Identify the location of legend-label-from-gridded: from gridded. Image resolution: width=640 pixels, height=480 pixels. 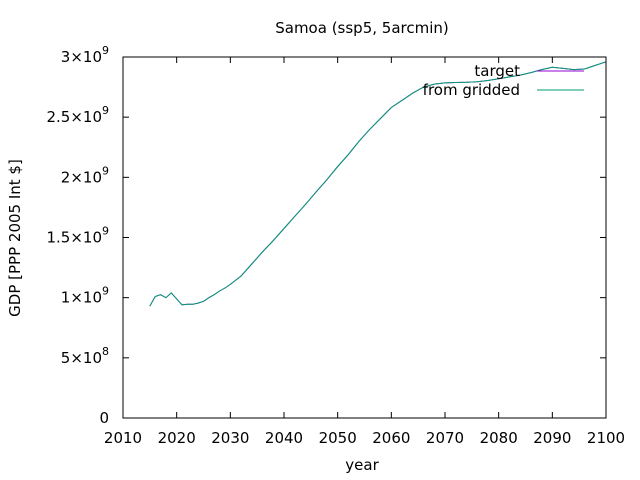
(471, 90).